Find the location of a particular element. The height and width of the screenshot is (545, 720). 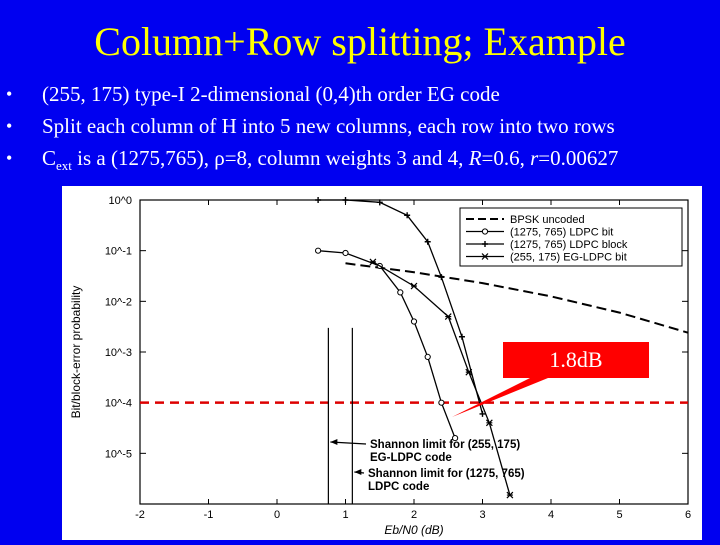

shannon-limit-label: LDPC code is located at coordinates (398, 487).